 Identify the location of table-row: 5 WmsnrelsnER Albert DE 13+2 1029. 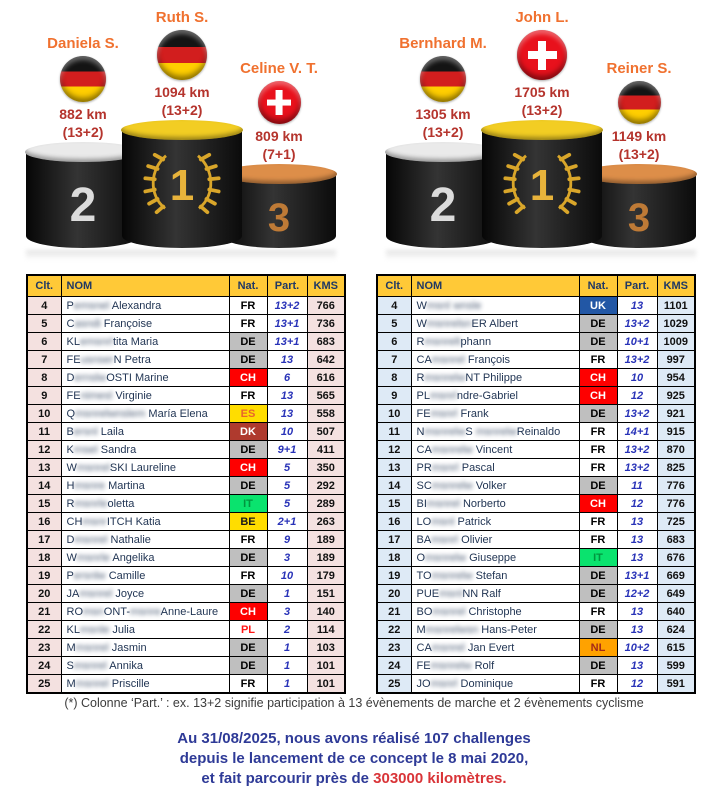
(536, 323).